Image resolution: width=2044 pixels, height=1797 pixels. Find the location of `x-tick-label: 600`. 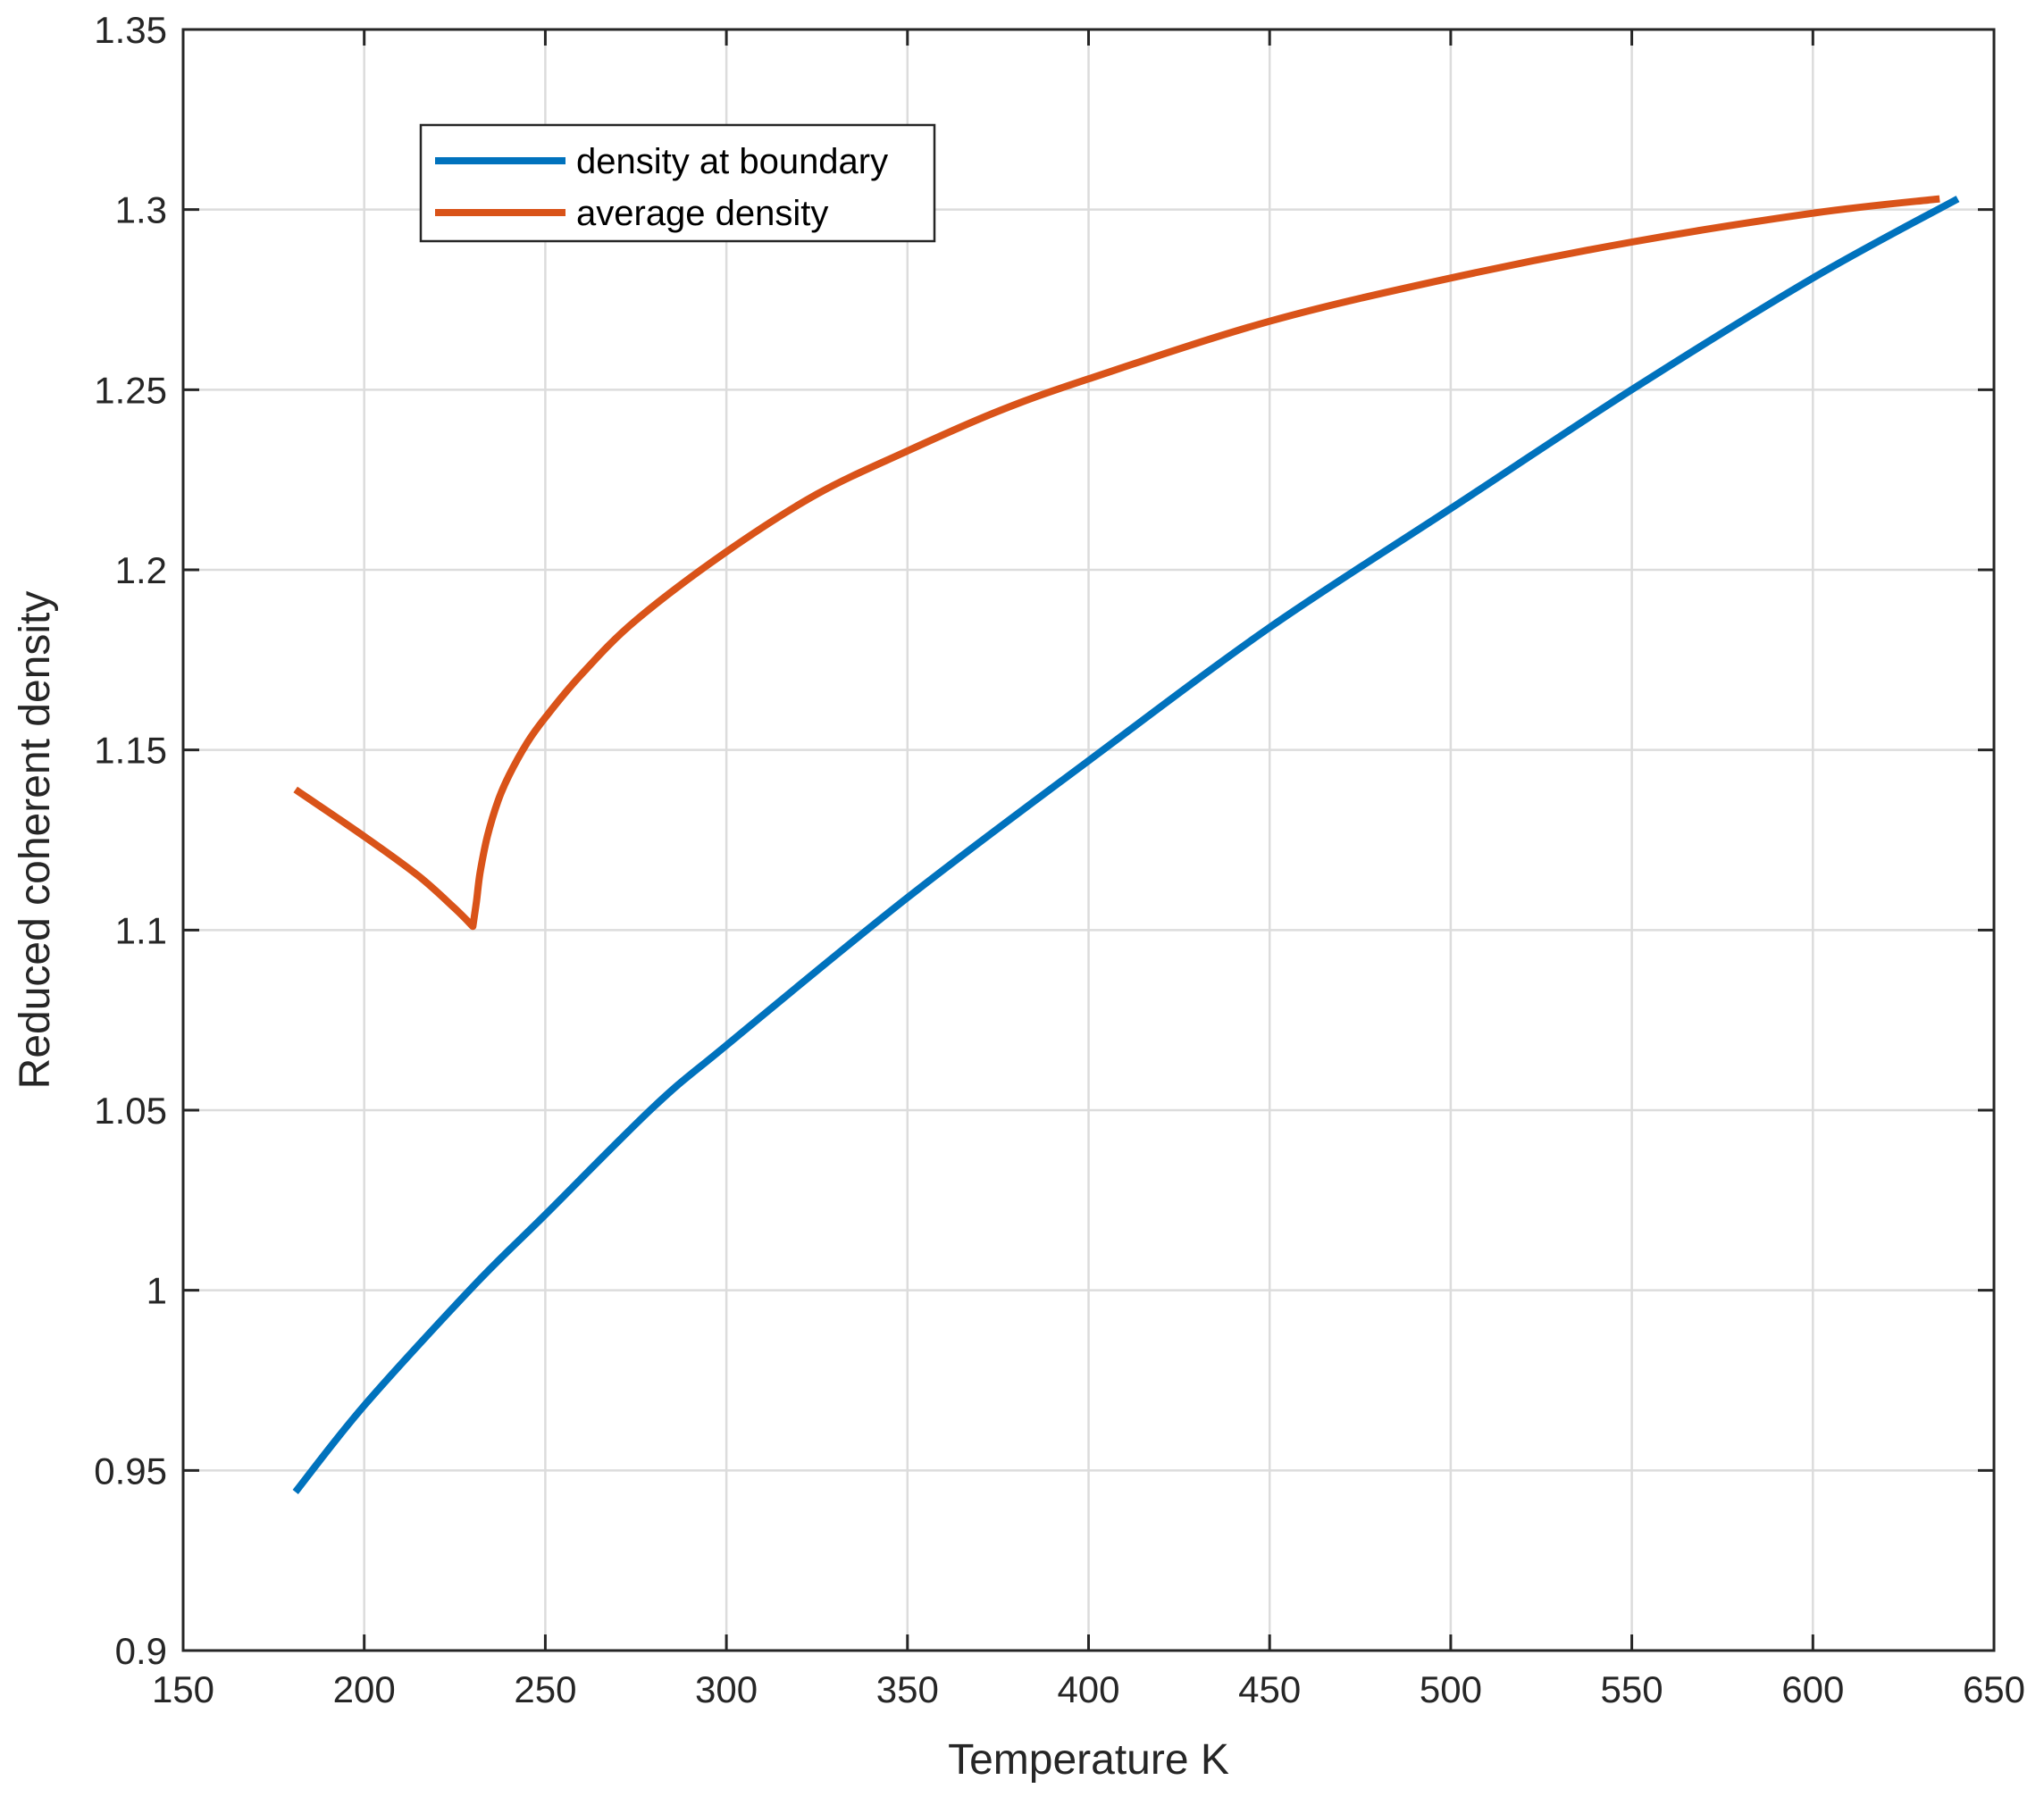

x-tick-label: 600 is located at coordinates (1812, 1689).